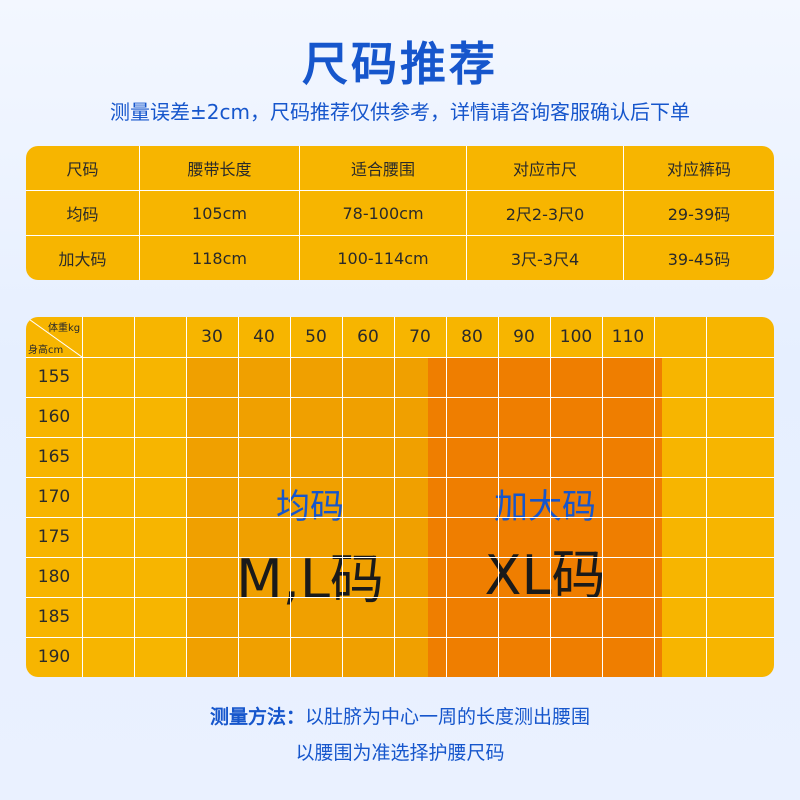 The image size is (800, 800). Describe the element at coordinates (54, 497) in the screenshot. I see `height-label: 170` at that location.